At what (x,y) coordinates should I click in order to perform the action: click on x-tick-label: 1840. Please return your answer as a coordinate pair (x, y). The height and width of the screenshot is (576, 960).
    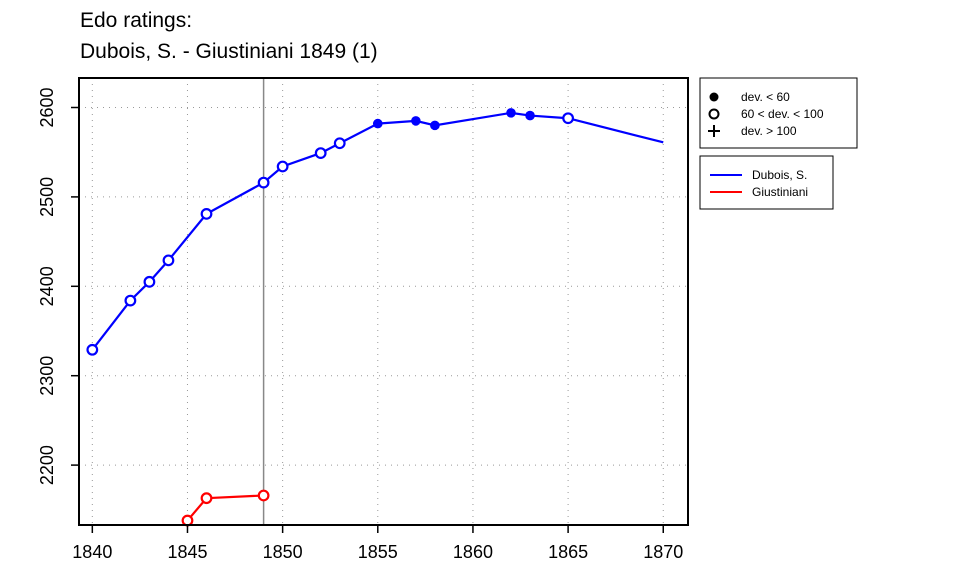
    Looking at the image, I should click on (92, 552).